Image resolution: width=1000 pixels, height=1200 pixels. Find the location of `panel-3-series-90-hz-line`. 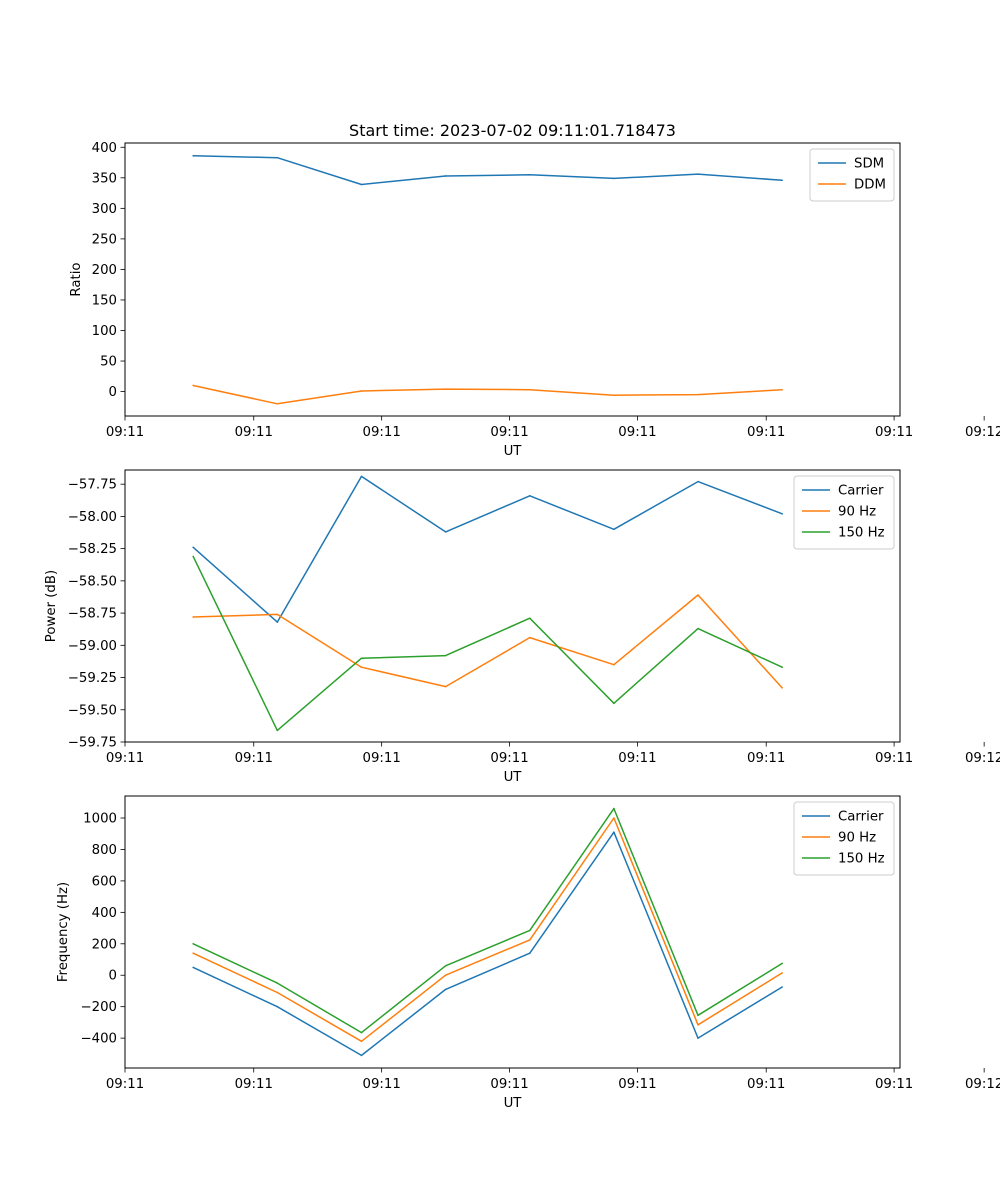

panel-3-series-90-hz-line is located at coordinates (487, 930).